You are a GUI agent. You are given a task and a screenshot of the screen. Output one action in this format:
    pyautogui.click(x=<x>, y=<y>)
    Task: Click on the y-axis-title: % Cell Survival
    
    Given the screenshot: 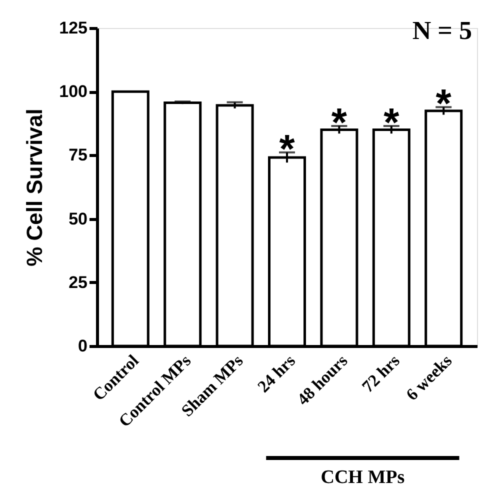 What is the action you would take?
    pyautogui.click(x=35, y=187)
    